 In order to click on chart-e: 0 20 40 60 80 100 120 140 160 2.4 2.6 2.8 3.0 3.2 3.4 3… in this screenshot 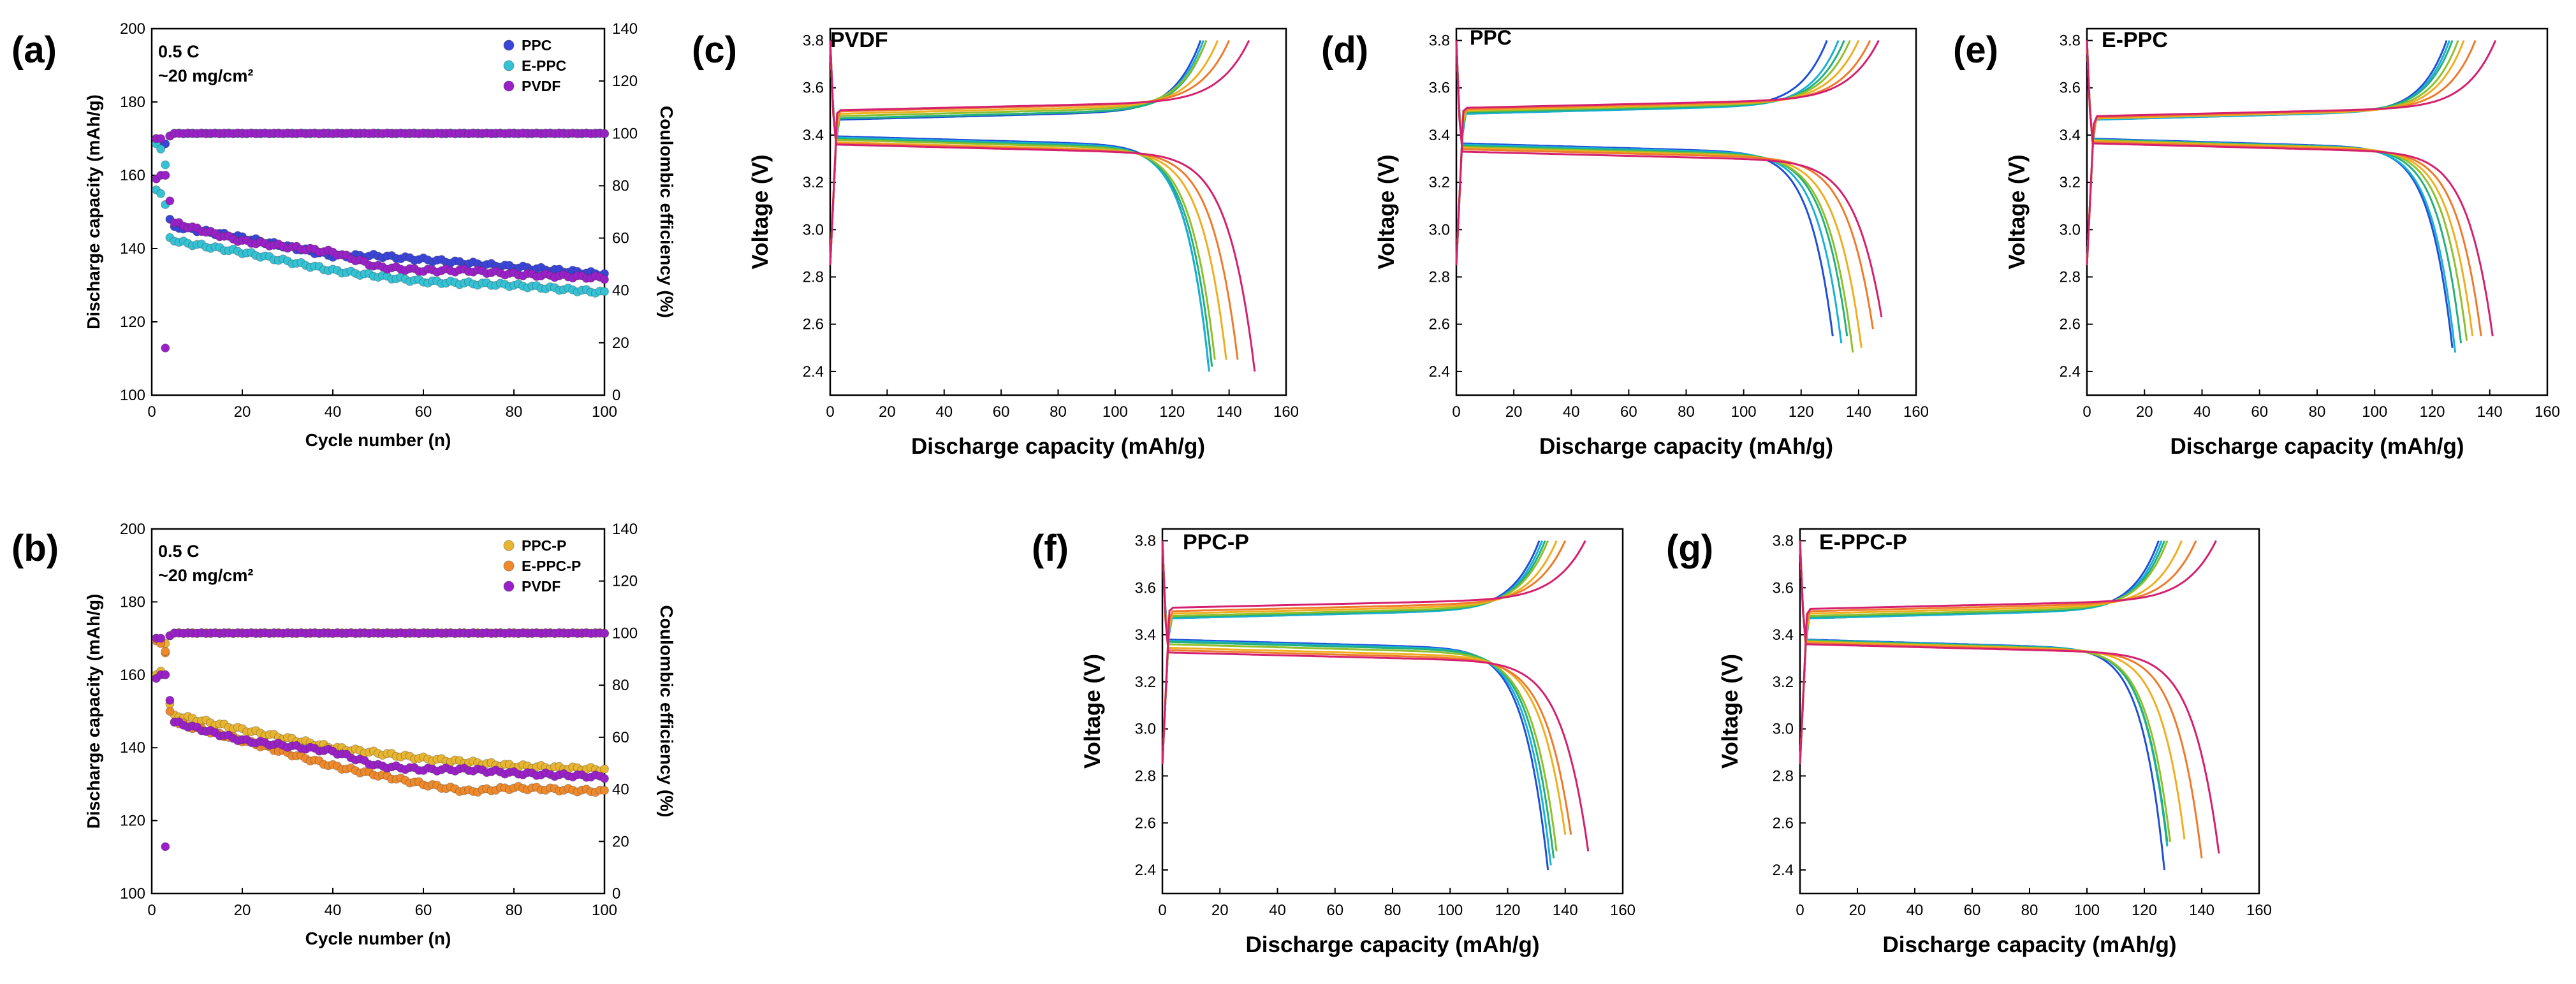, I will do `click(2282, 243)`.